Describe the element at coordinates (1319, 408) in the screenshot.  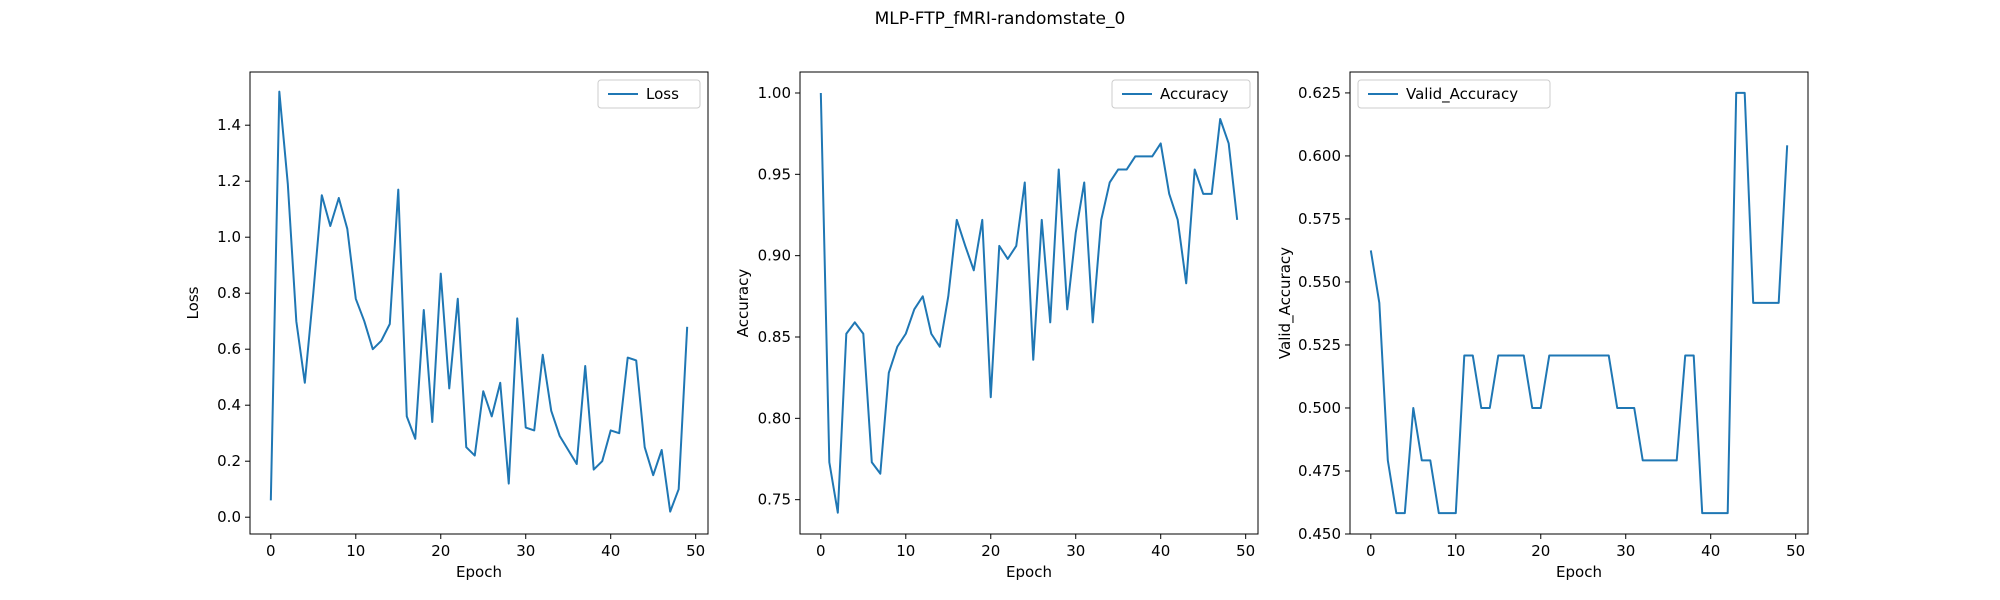
I see `y-tick-label: 0.500` at that location.